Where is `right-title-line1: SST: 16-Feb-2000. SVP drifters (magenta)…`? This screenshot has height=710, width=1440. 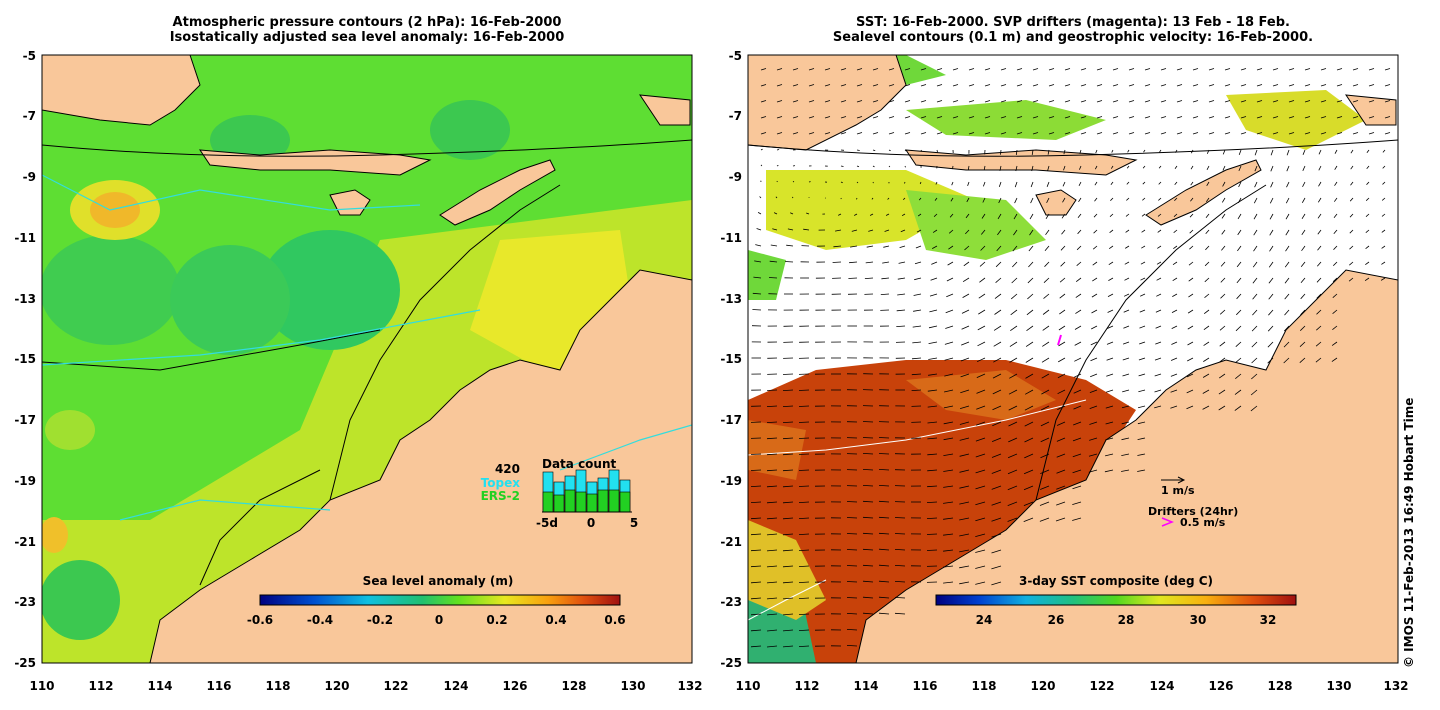
right-title-line1: SST: 16-Feb-2000. SVP drifters (magenta)… is located at coordinates (1073, 22).